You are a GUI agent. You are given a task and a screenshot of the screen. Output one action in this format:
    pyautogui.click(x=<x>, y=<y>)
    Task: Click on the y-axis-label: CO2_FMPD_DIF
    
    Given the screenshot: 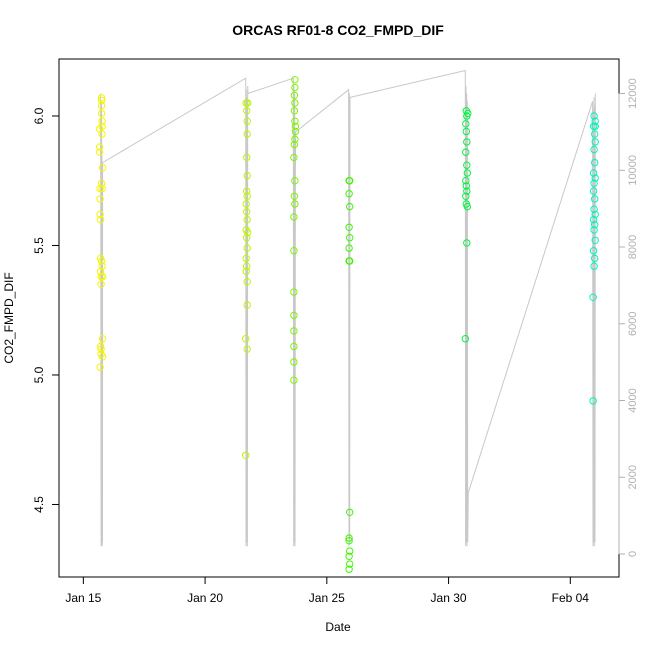 What is the action you would take?
    pyautogui.click(x=9, y=317)
    